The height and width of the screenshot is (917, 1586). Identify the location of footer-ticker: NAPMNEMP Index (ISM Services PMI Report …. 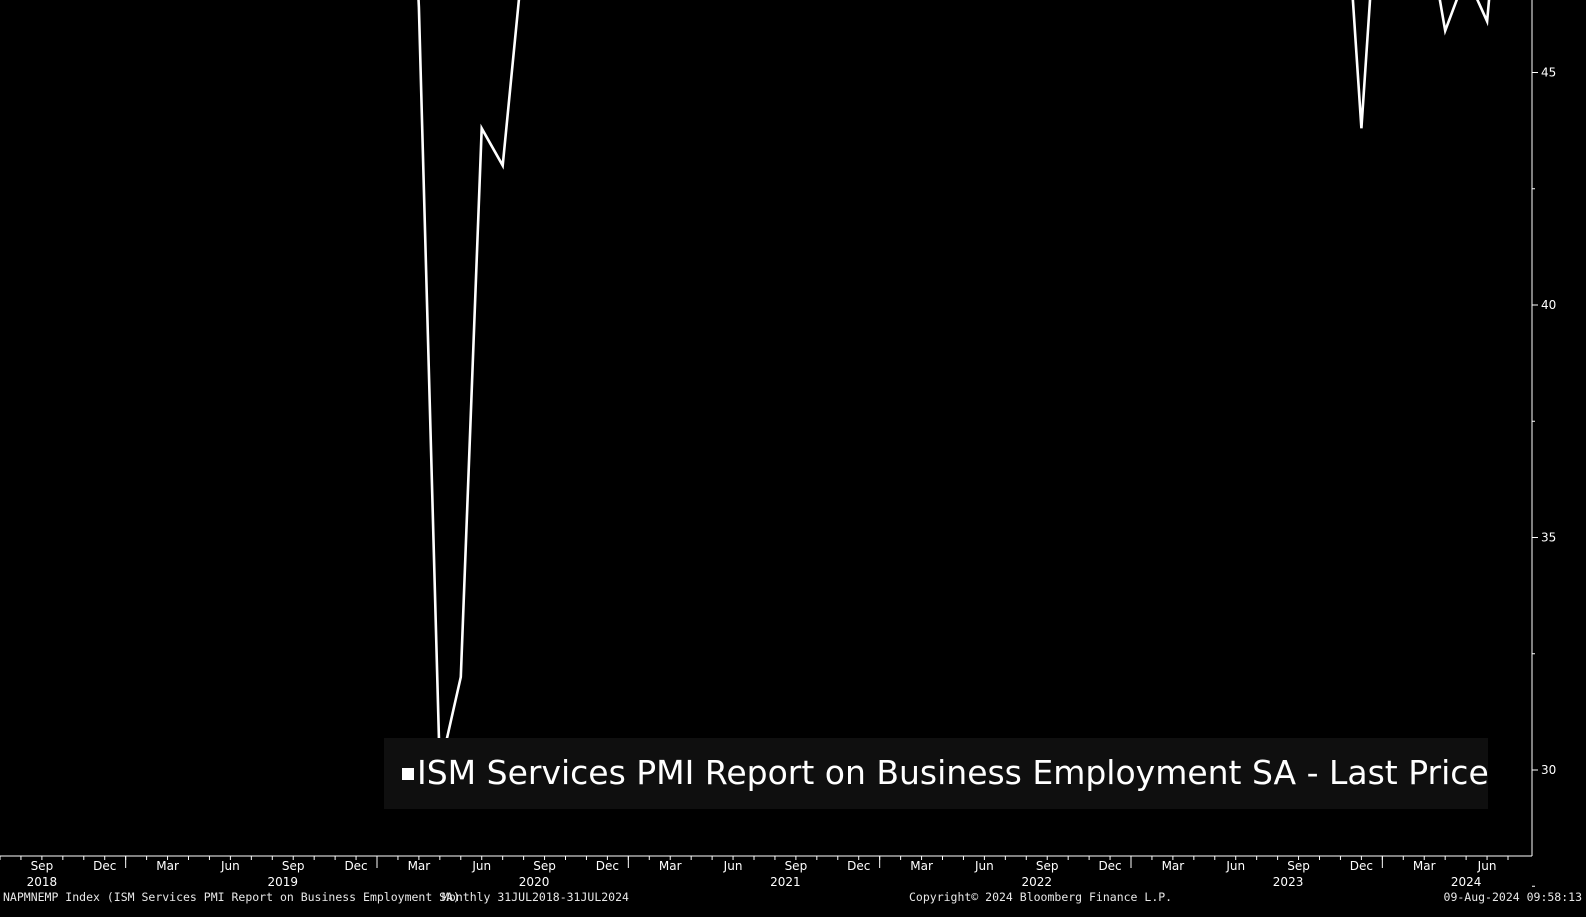
(231, 897).